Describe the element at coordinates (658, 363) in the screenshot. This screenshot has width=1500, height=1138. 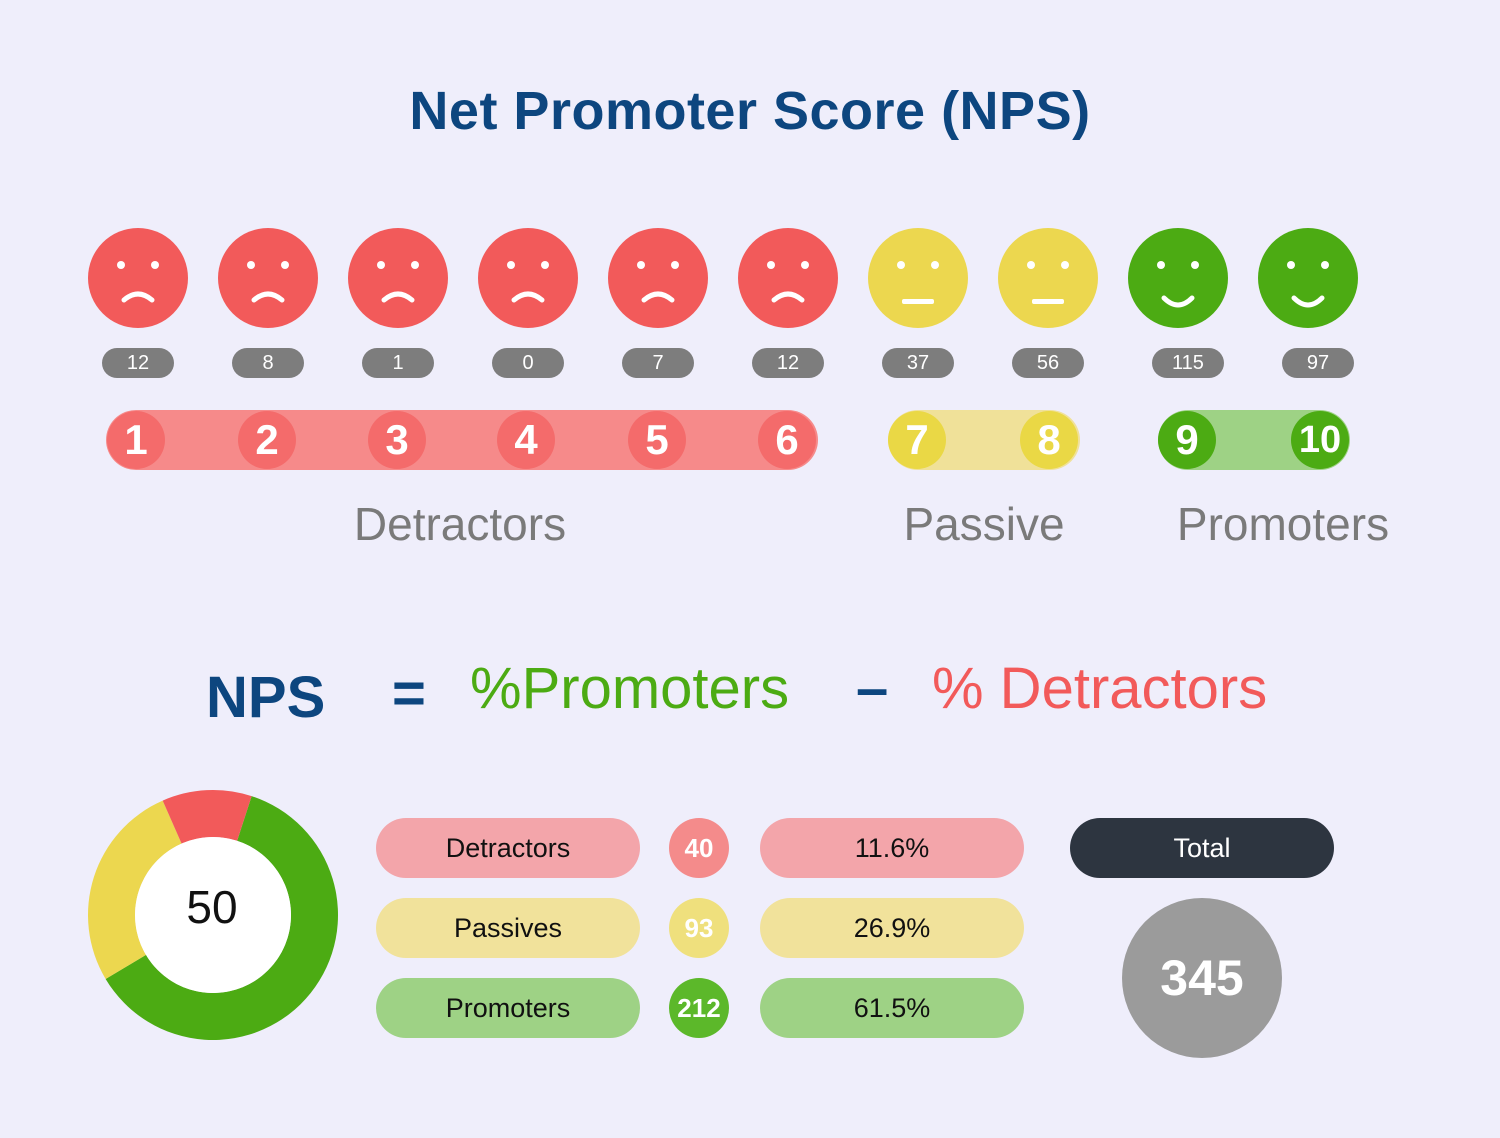
I see `score-count-badge: 7` at that location.